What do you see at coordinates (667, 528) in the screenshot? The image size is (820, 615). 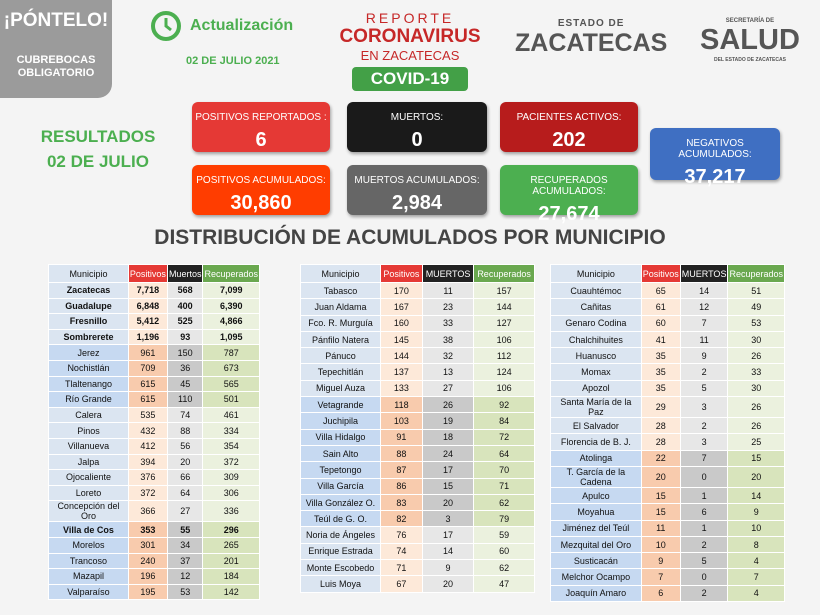 I see `table-row: Jiménez del Teúl 11 1 10` at bounding box center [667, 528].